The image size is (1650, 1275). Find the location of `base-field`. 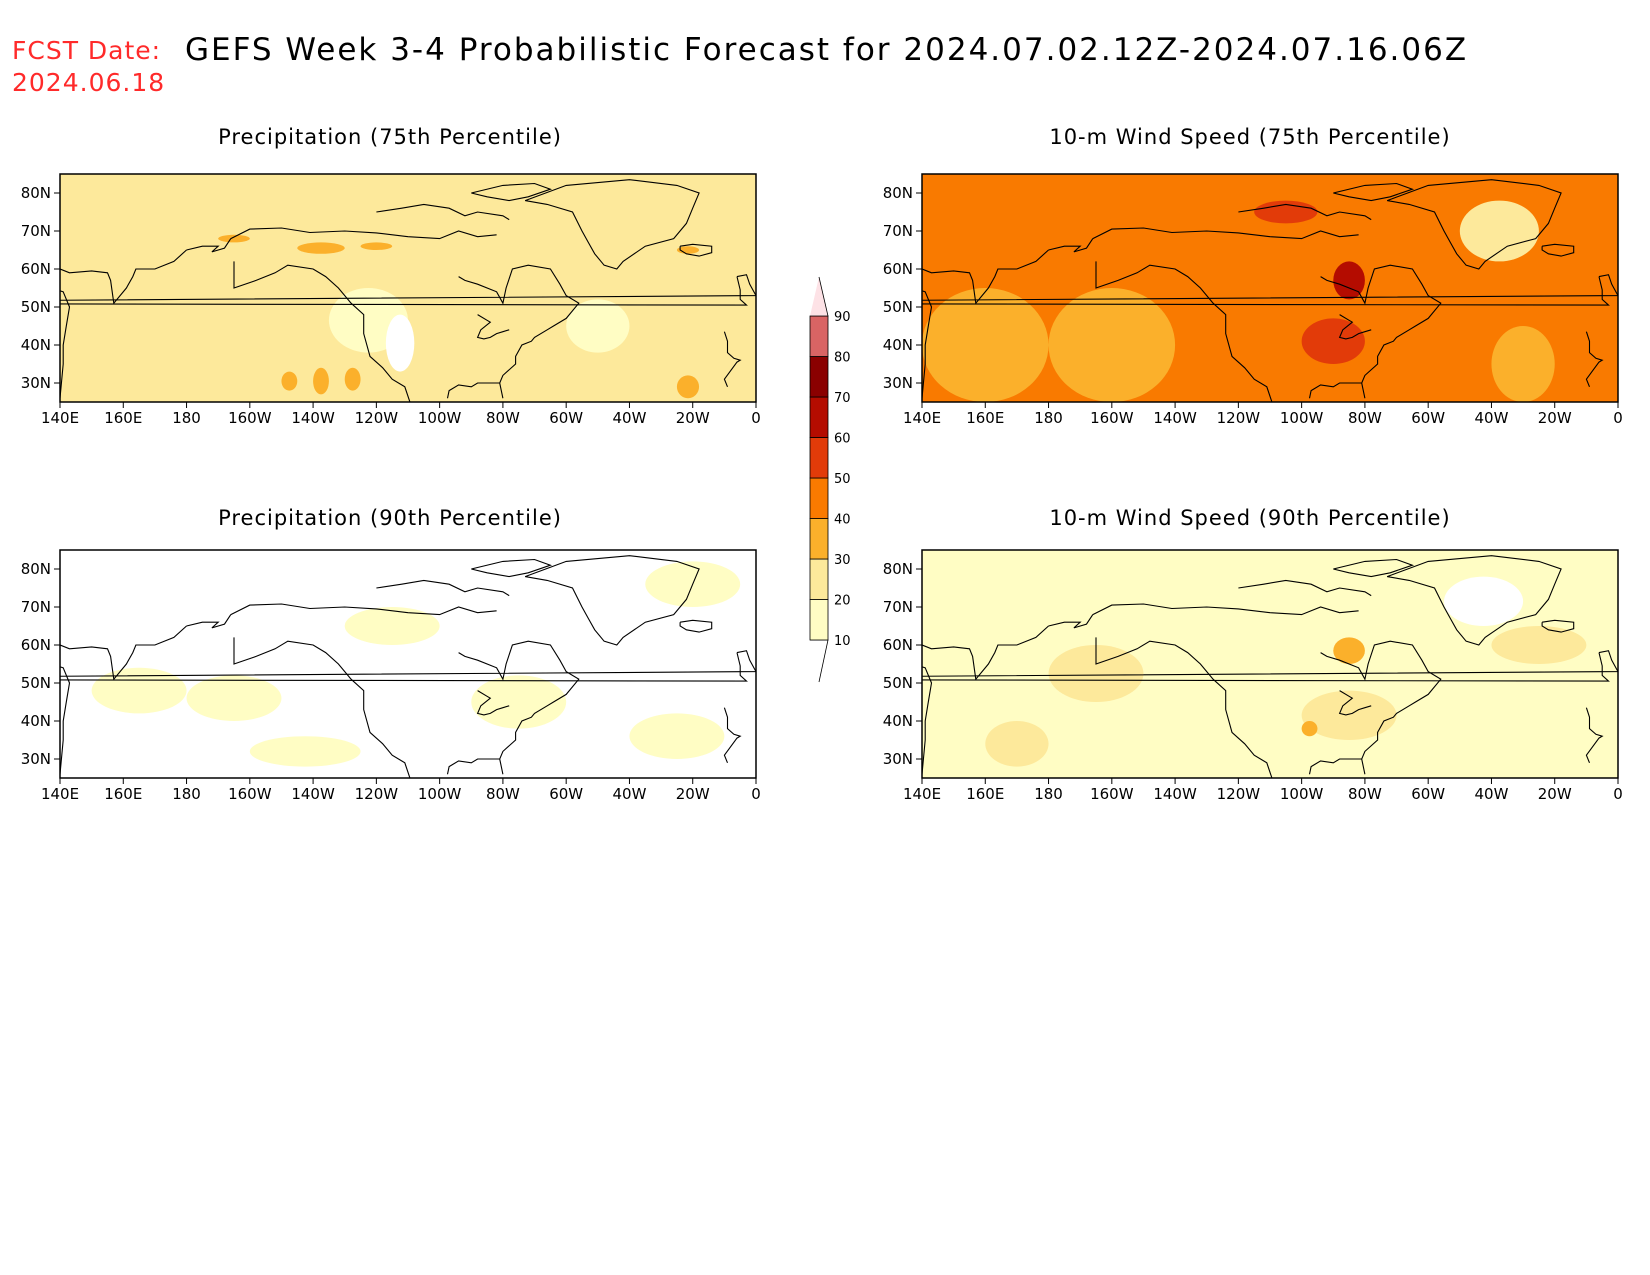

base-field is located at coordinates (408, 288).